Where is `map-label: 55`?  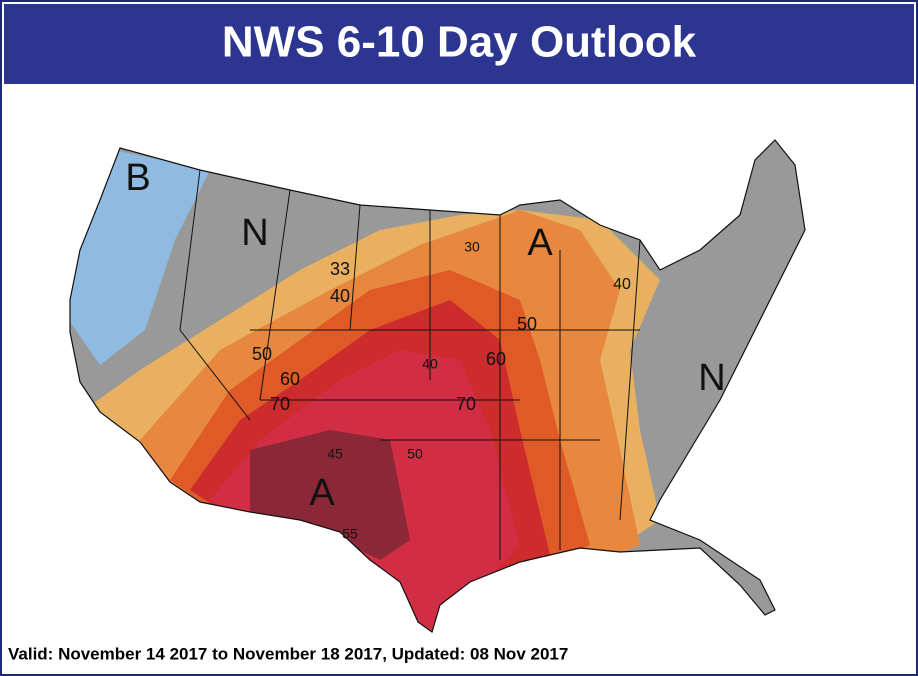 map-label: 55 is located at coordinates (350, 534).